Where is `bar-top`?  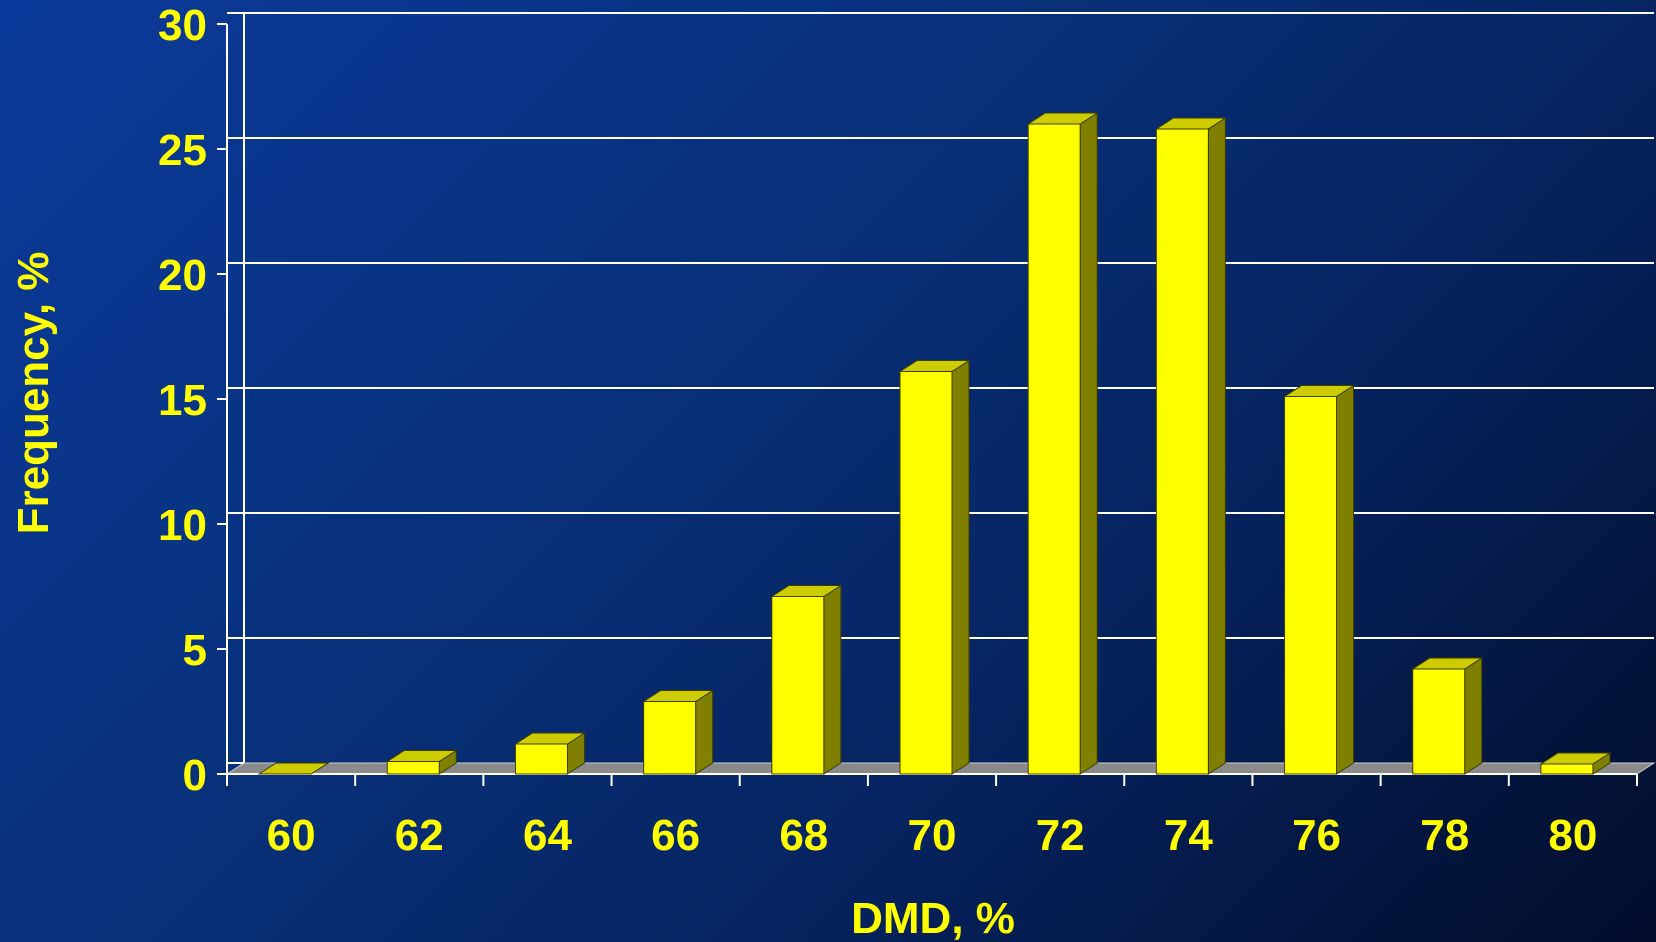 bar-top is located at coordinates (293, 768).